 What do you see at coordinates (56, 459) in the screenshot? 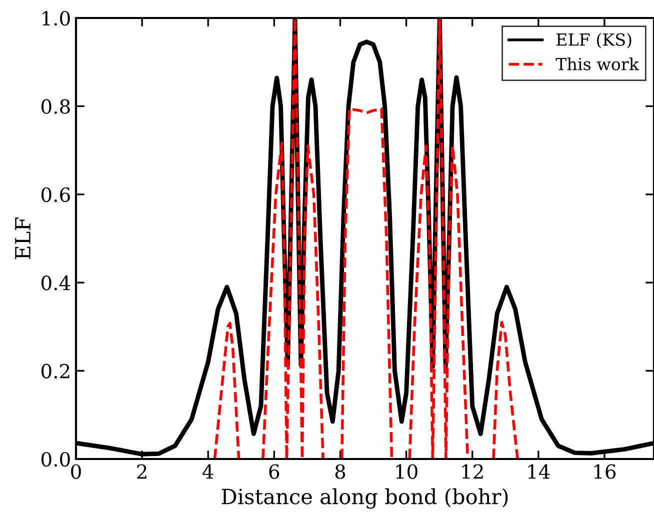
I see `y-tick-label: 0.0` at bounding box center [56, 459].